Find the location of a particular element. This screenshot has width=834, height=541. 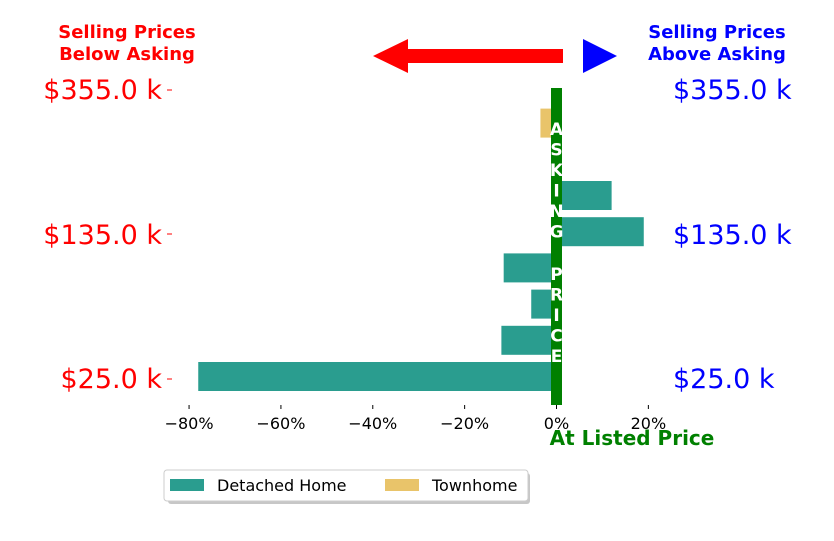

asking-letter: S is located at coordinates (556, 151).